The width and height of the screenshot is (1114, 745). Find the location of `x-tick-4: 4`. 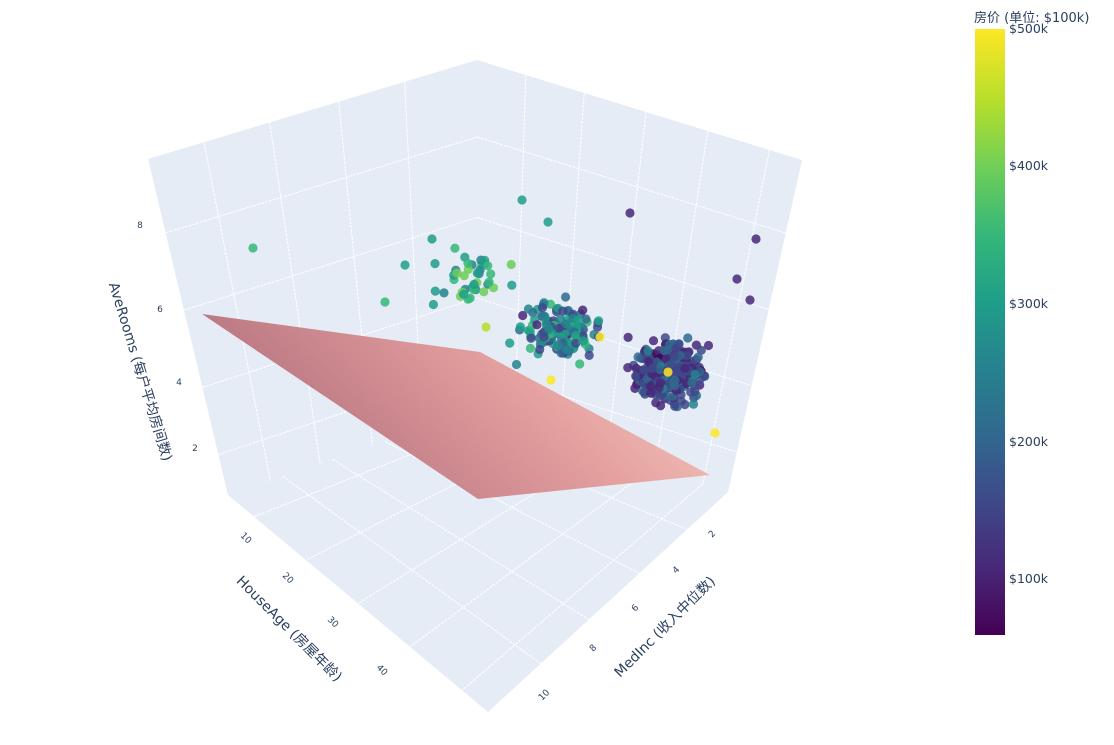

x-tick-4: 4 is located at coordinates (676, 570).